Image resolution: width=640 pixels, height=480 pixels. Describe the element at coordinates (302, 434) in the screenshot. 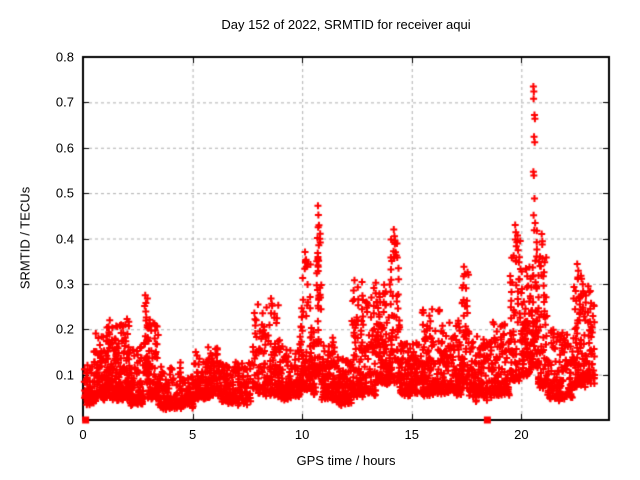

I see `x-tick-label: 10` at that location.